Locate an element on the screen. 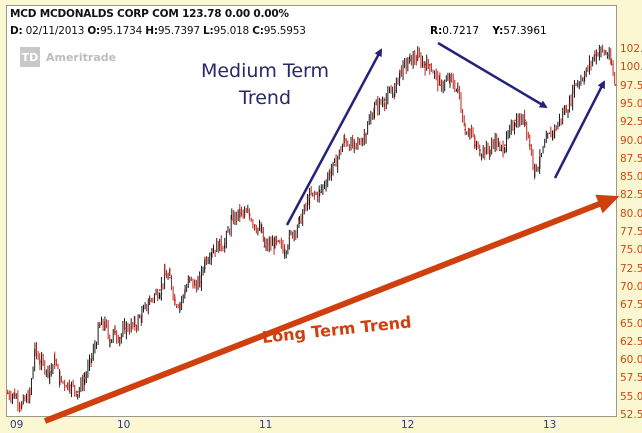  y-tick-label: 60.0 is located at coordinates (631, 360).